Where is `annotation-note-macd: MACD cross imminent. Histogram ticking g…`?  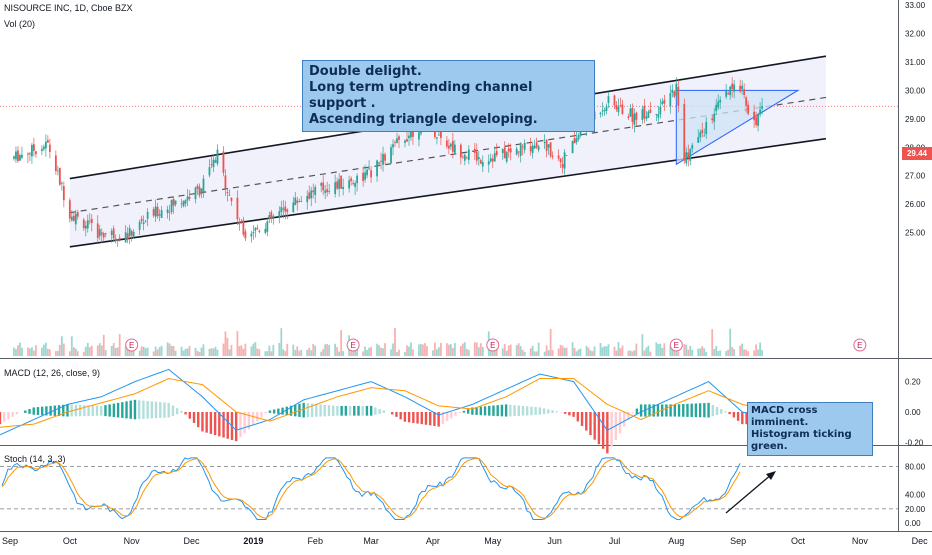 annotation-note-macd: MACD cross imminent. Histogram ticking g… is located at coordinates (810, 429).